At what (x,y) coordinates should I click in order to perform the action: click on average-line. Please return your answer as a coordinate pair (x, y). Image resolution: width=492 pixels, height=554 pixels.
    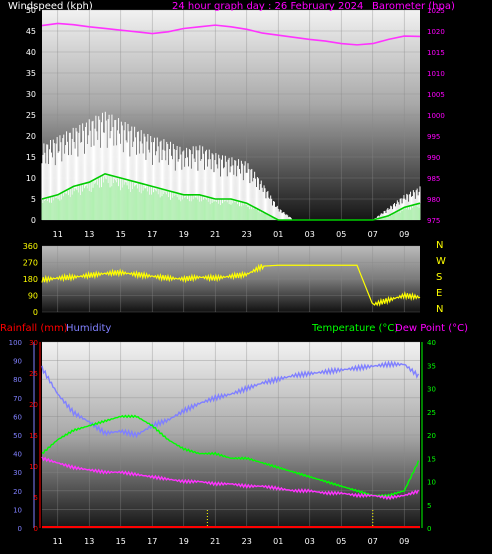
    Looking at the image, I should click on (231, 196).